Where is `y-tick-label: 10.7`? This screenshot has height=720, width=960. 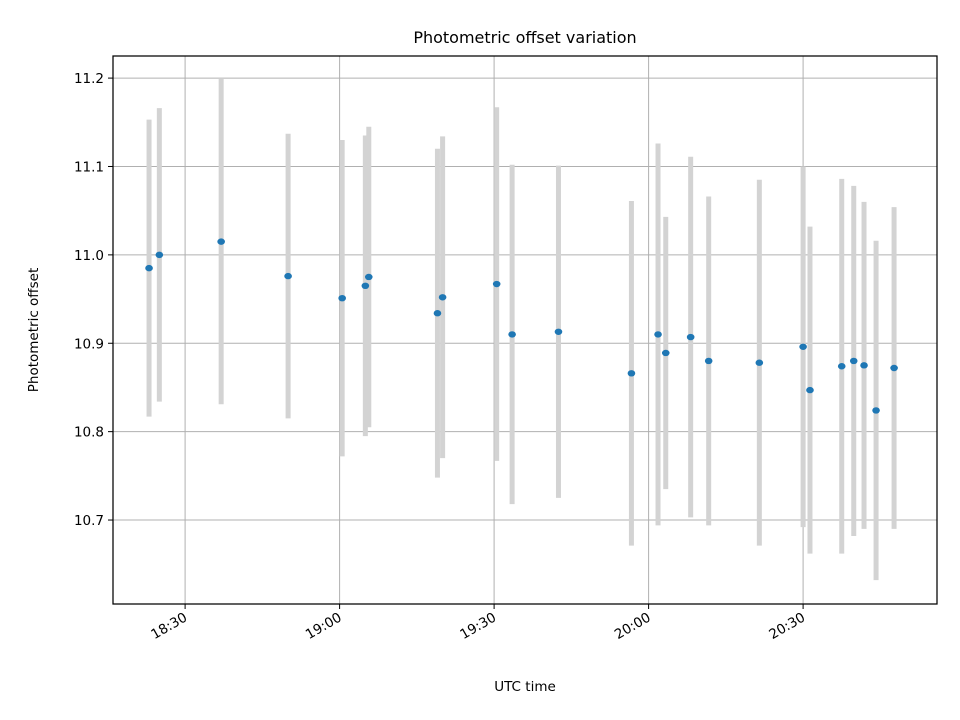 y-tick-label: 10.7 is located at coordinates (89, 521).